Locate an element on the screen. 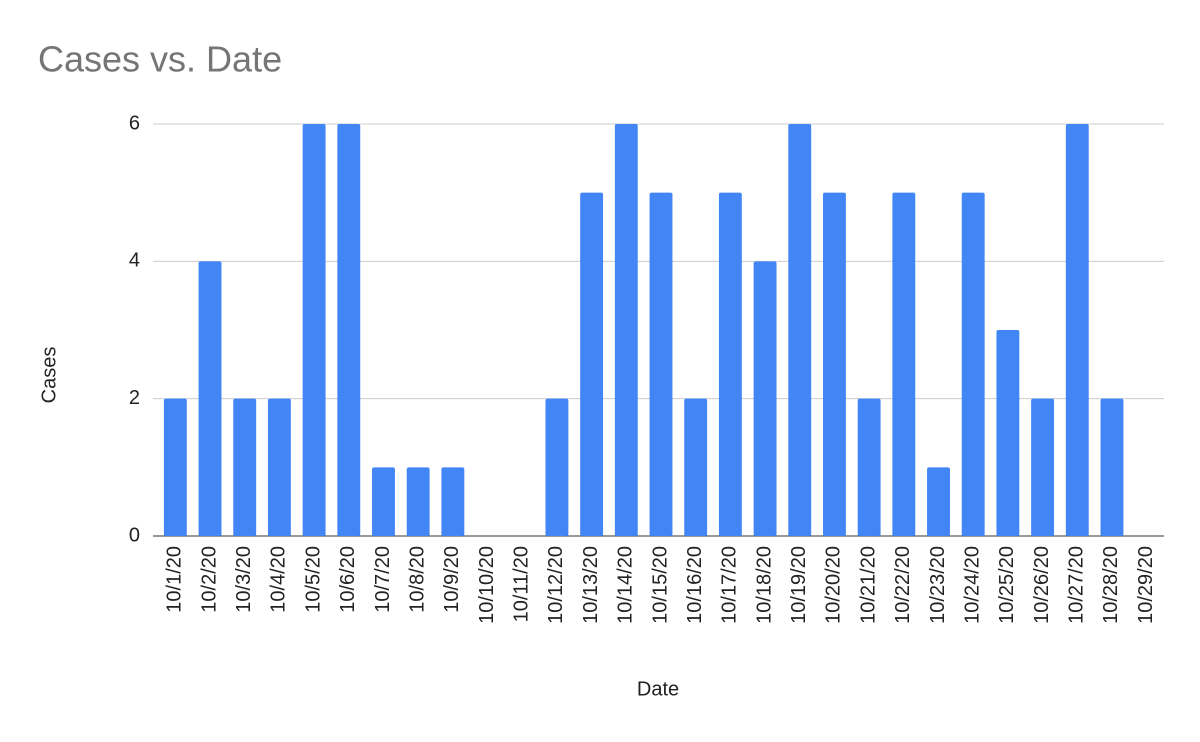 The width and height of the screenshot is (1200, 742). x-tick-label: 10/26/20 is located at coordinates (1042, 585).